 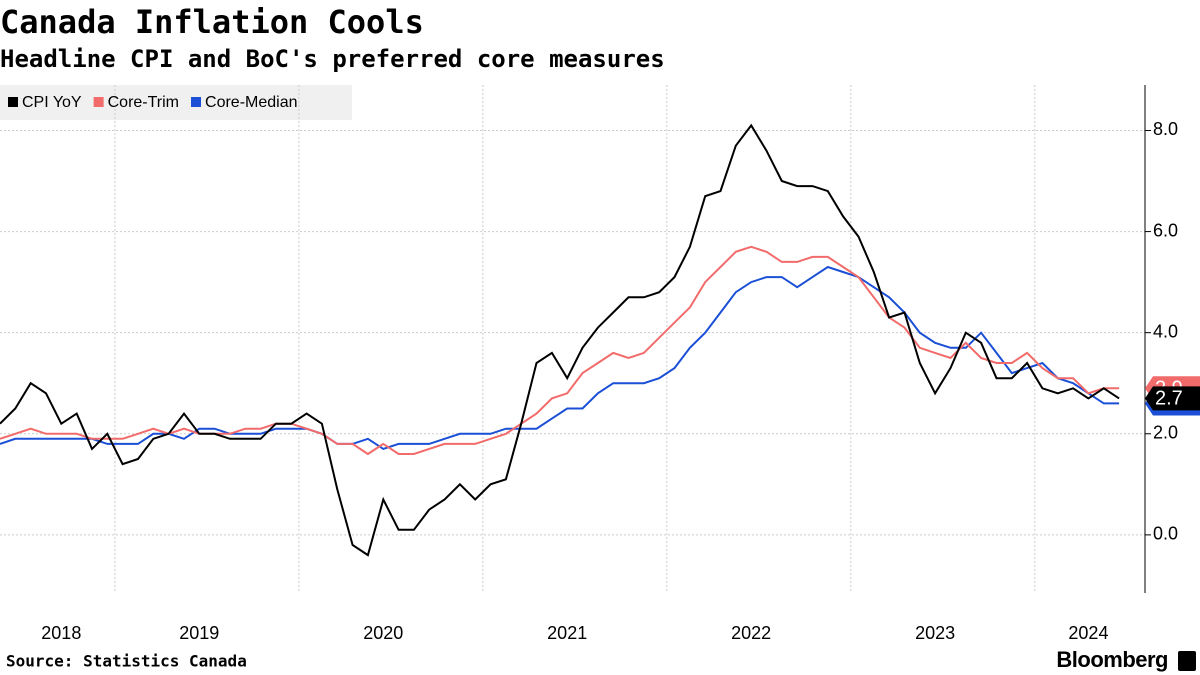 What do you see at coordinates (1165, 534) in the screenshot?
I see `y-tick-label: 0.0` at bounding box center [1165, 534].